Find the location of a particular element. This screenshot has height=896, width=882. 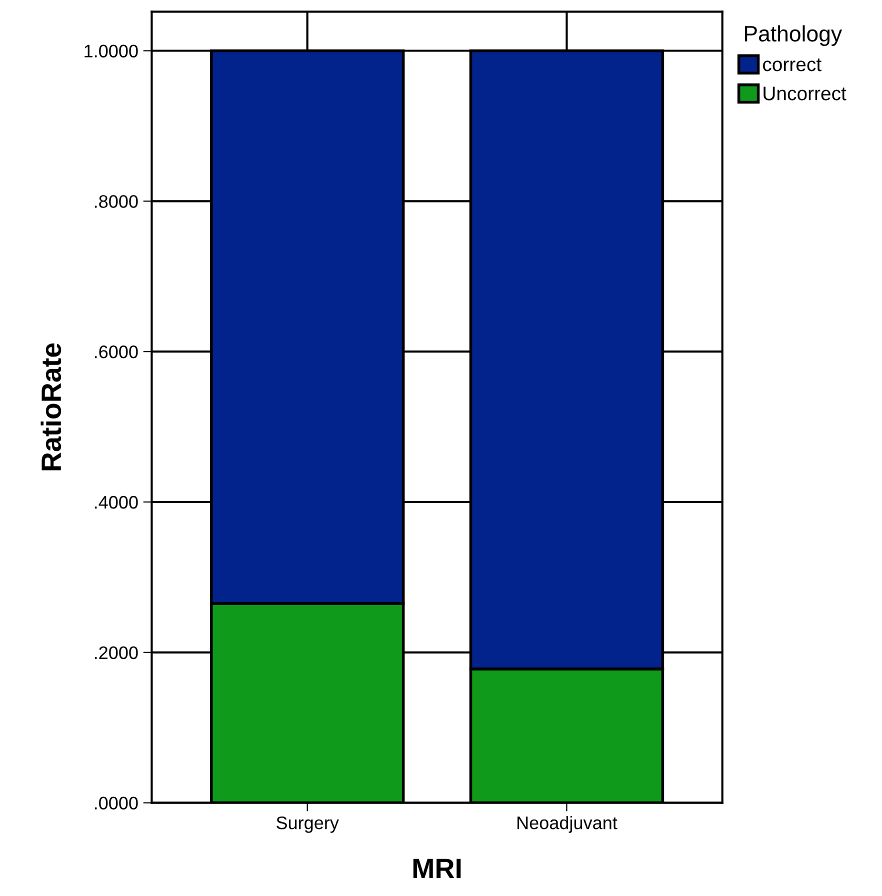

x-axis-title: MRI is located at coordinates (437, 868).